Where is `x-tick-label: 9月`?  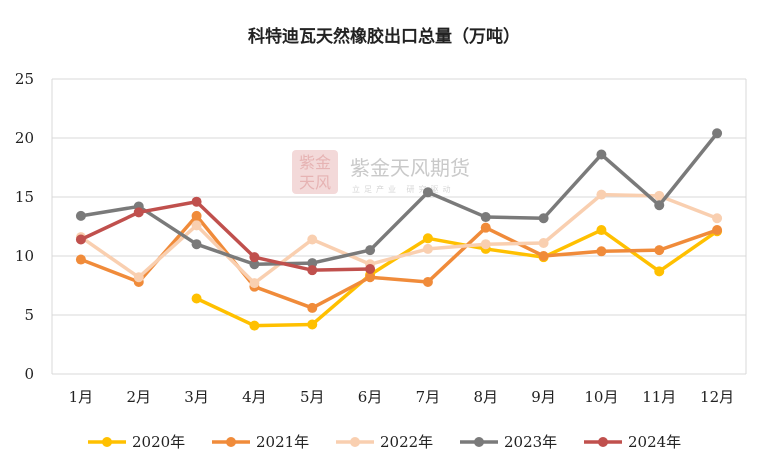
x-tick-label: 9月 is located at coordinates (543, 397).